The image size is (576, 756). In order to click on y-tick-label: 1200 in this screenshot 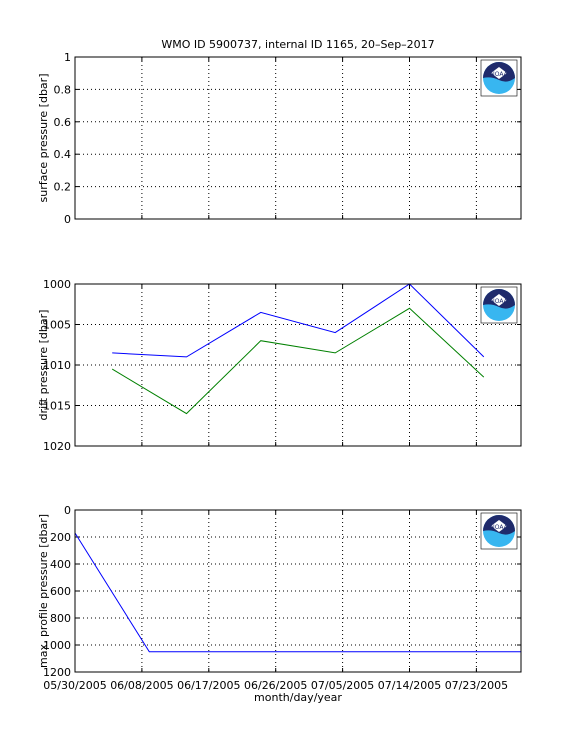, I will do `click(57, 672)`.